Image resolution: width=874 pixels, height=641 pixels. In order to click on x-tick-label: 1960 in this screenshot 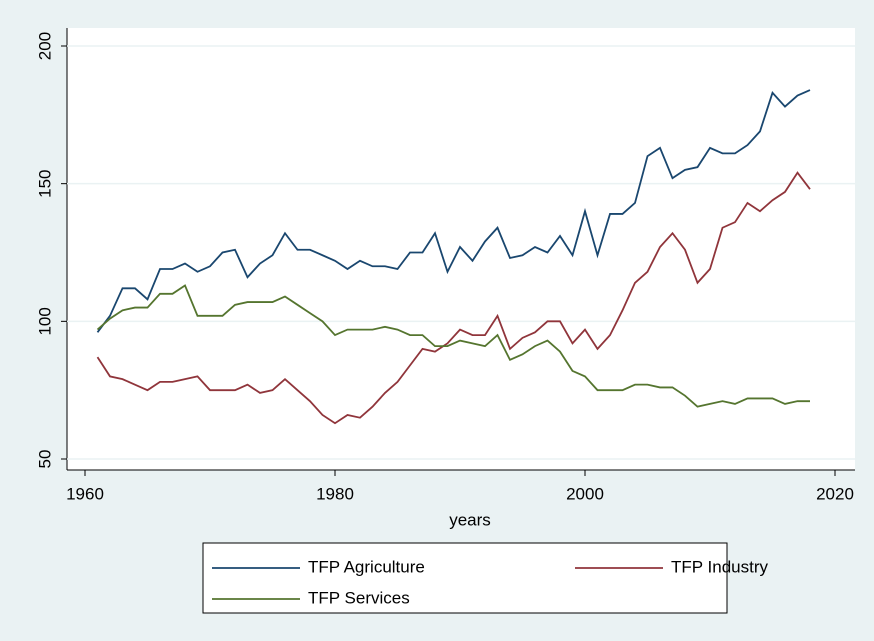, I will do `click(85, 493)`.